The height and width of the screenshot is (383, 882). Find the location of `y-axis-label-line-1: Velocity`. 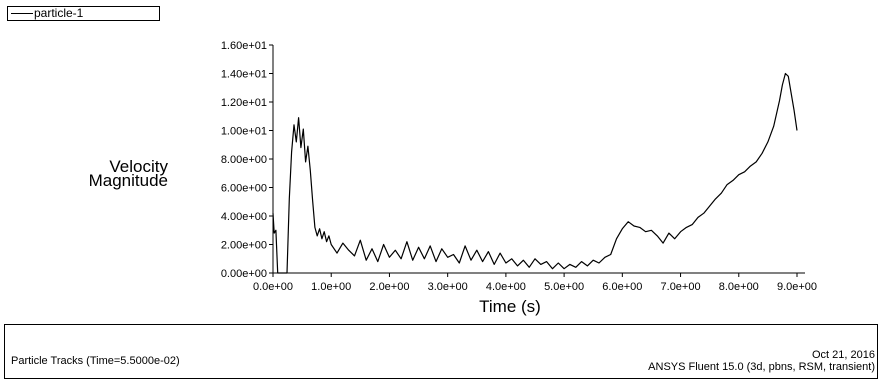

y-axis-label-line-1: Velocity is located at coordinates (138, 166).